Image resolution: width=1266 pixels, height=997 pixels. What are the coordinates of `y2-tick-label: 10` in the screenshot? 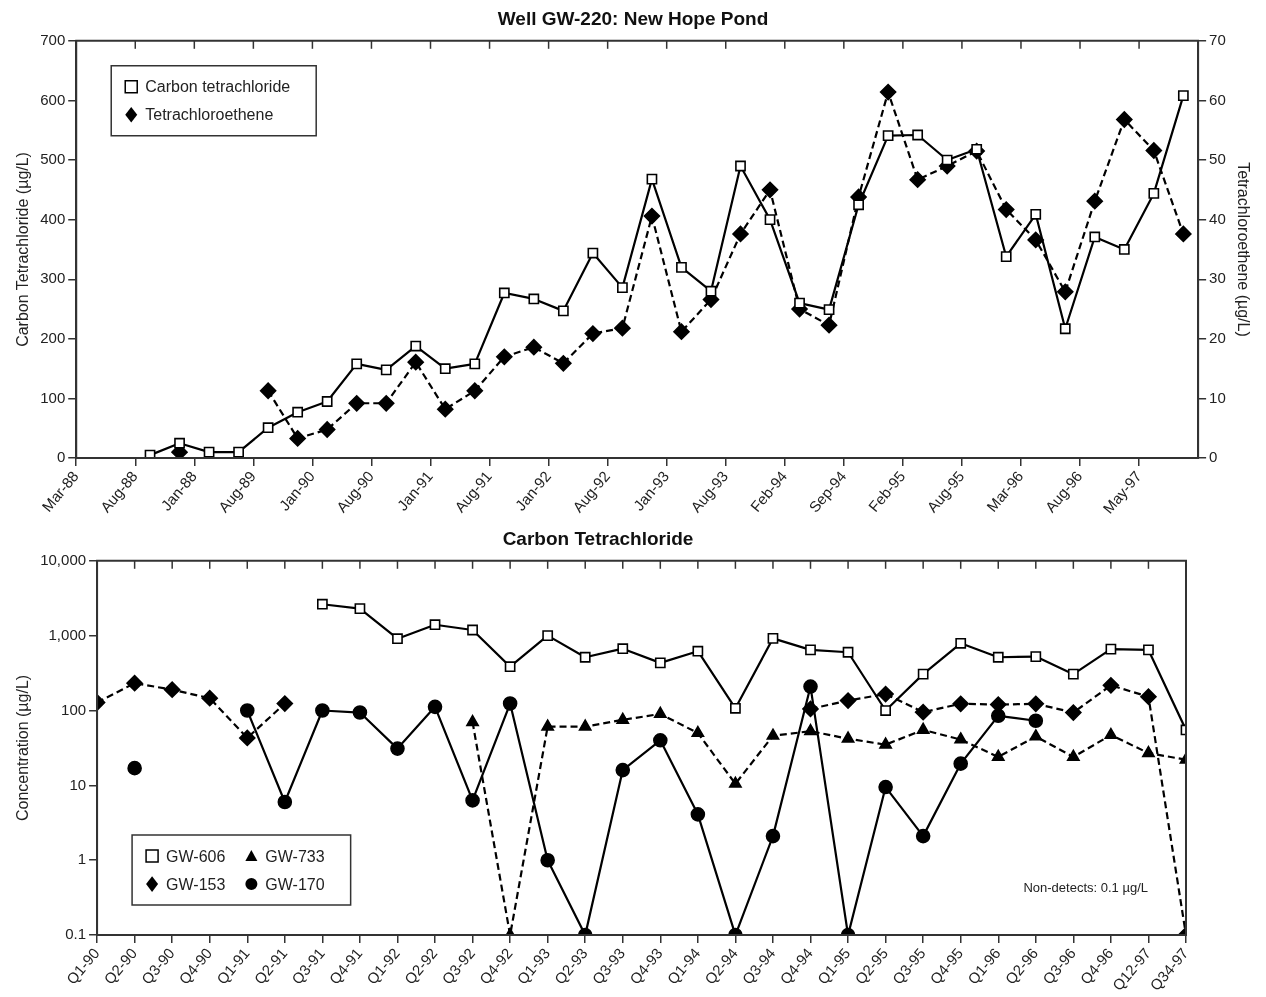 It's located at (1217, 397).